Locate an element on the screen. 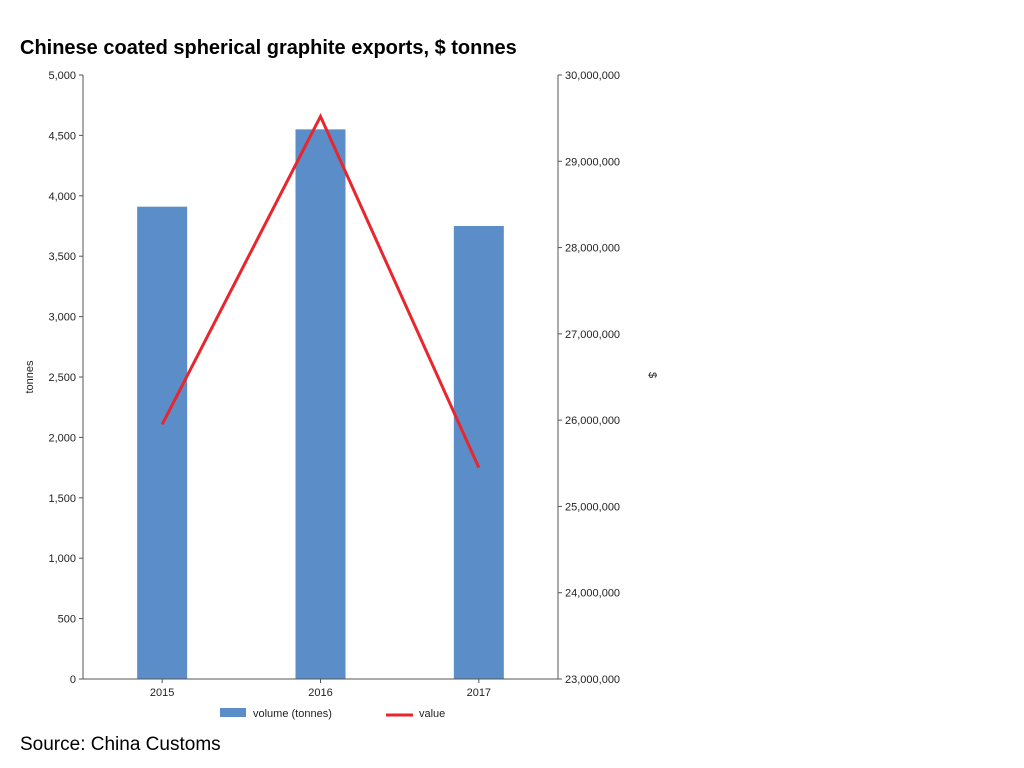 The width and height of the screenshot is (1024, 768). bar-2016 is located at coordinates (320, 404).